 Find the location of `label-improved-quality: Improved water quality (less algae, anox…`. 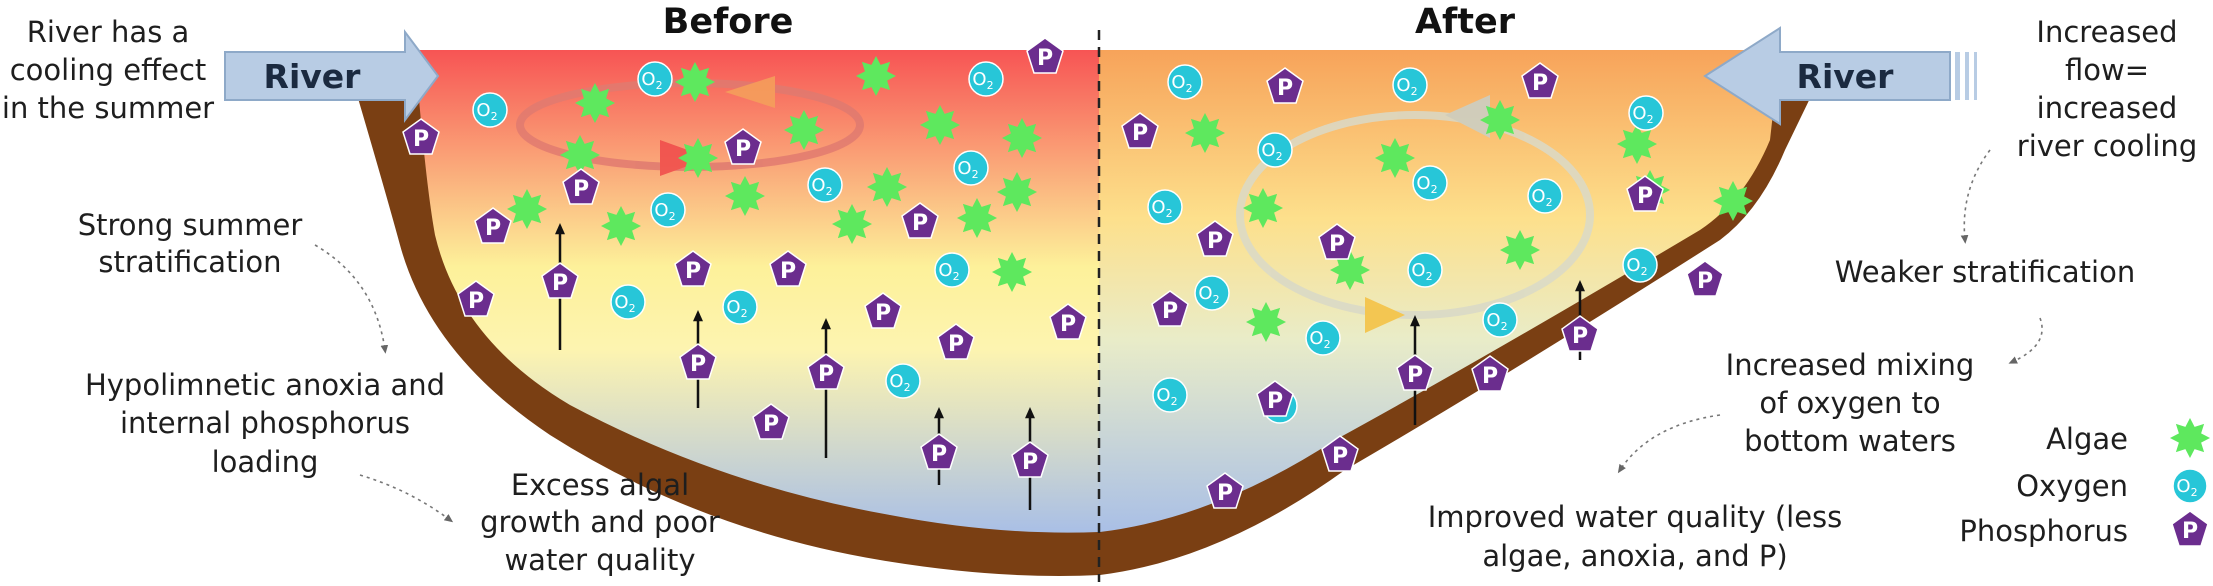

label-improved-quality: Improved water quality (less algae, anox… is located at coordinates (1635, 536).